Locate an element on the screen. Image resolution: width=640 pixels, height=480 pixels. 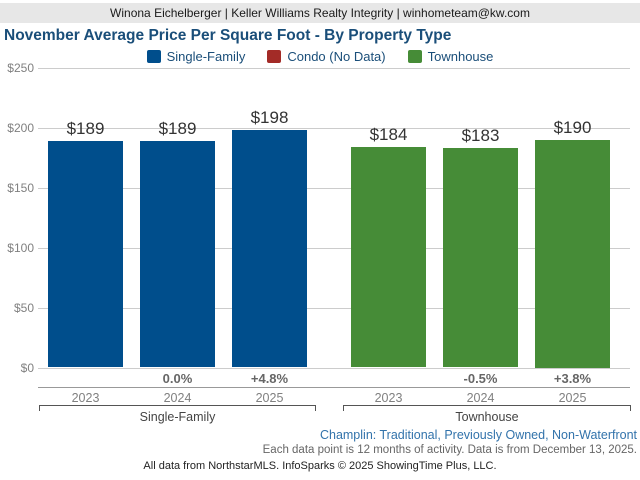
bar-townhouse-2023 is located at coordinates (388, 257).